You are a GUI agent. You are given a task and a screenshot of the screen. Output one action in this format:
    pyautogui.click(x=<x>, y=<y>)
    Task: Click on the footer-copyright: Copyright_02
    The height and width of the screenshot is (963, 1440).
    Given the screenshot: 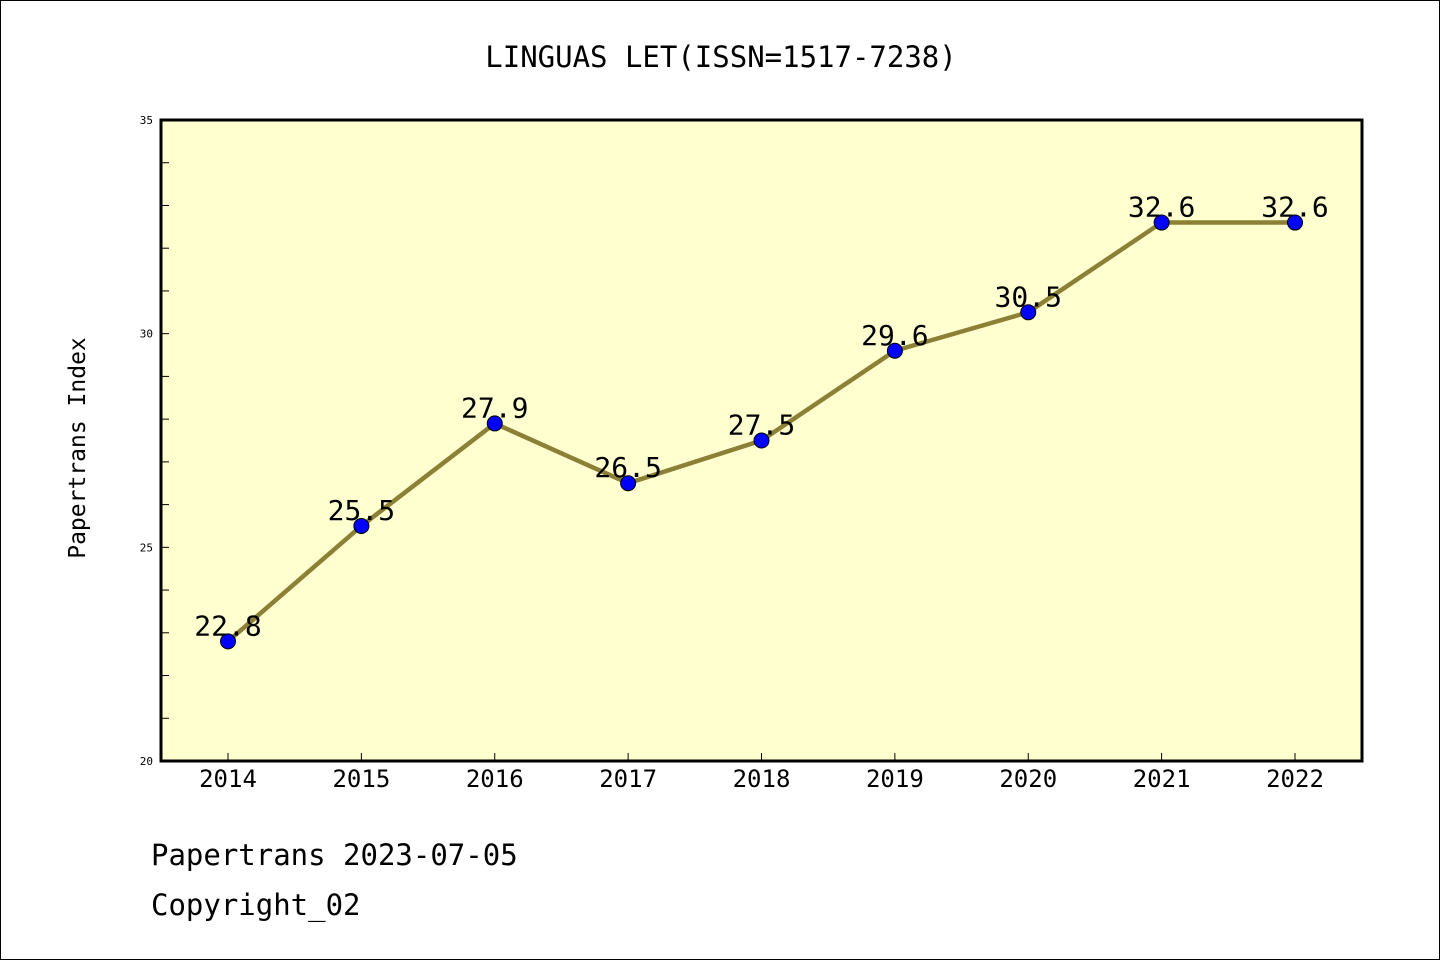 What is the action you would take?
    pyautogui.click(x=256, y=905)
    